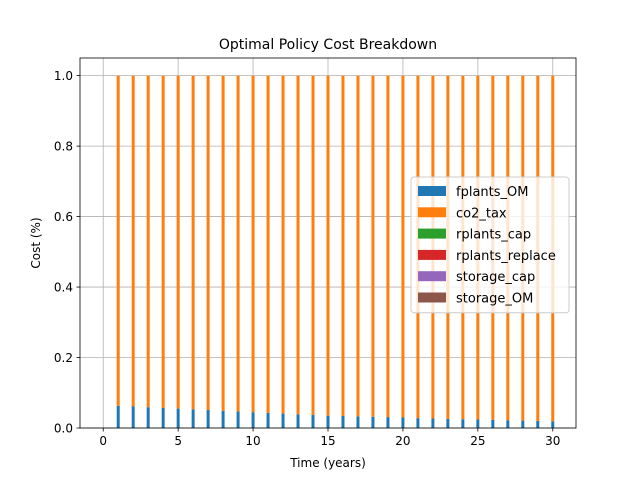  What do you see at coordinates (552, 441) in the screenshot?
I see `x-tick-label: 30` at bounding box center [552, 441].